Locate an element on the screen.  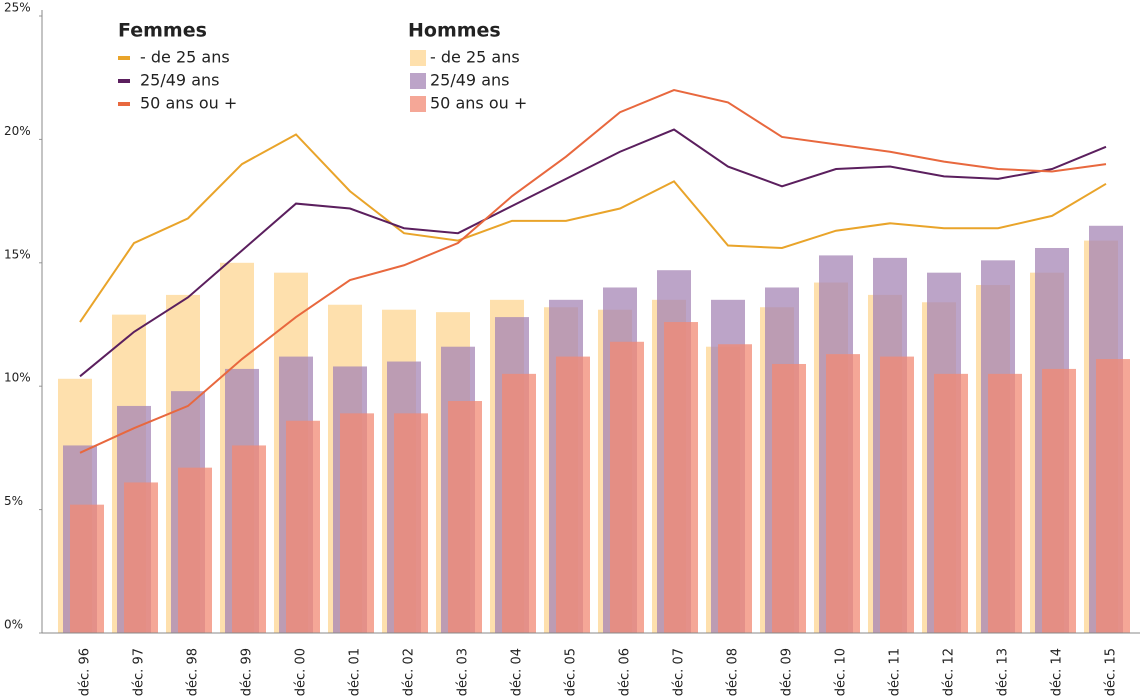
x-tick-label: déc. 99 is located at coordinates (247, 672).